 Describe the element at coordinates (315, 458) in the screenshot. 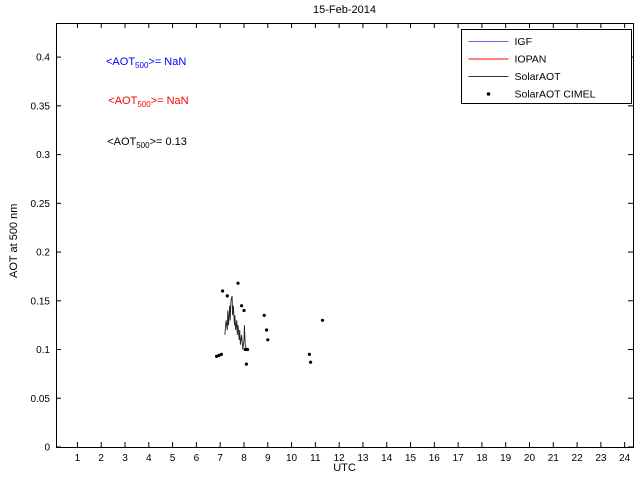

I see `x-tick-label: 11` at that location.